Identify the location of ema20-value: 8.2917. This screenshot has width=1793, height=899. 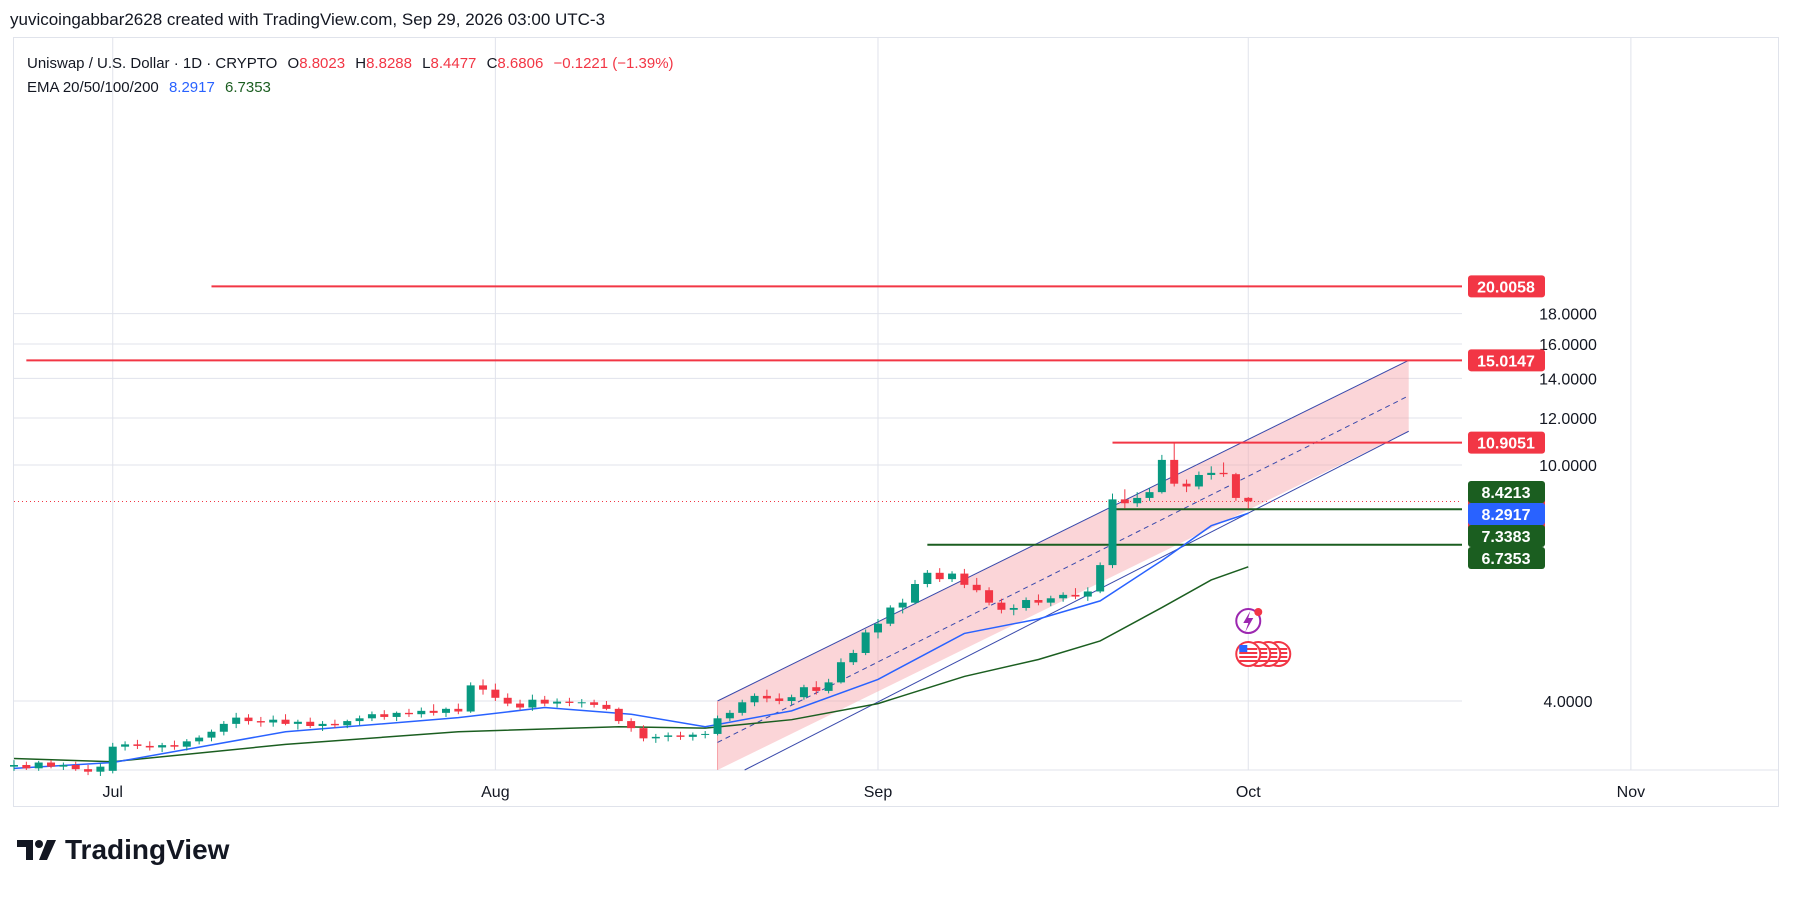
(191, 87).